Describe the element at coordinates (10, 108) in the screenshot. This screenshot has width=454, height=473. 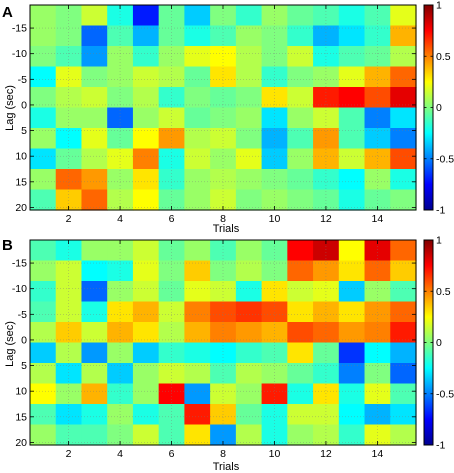
I see `y-axis-label: Lag (sec)` at that location.